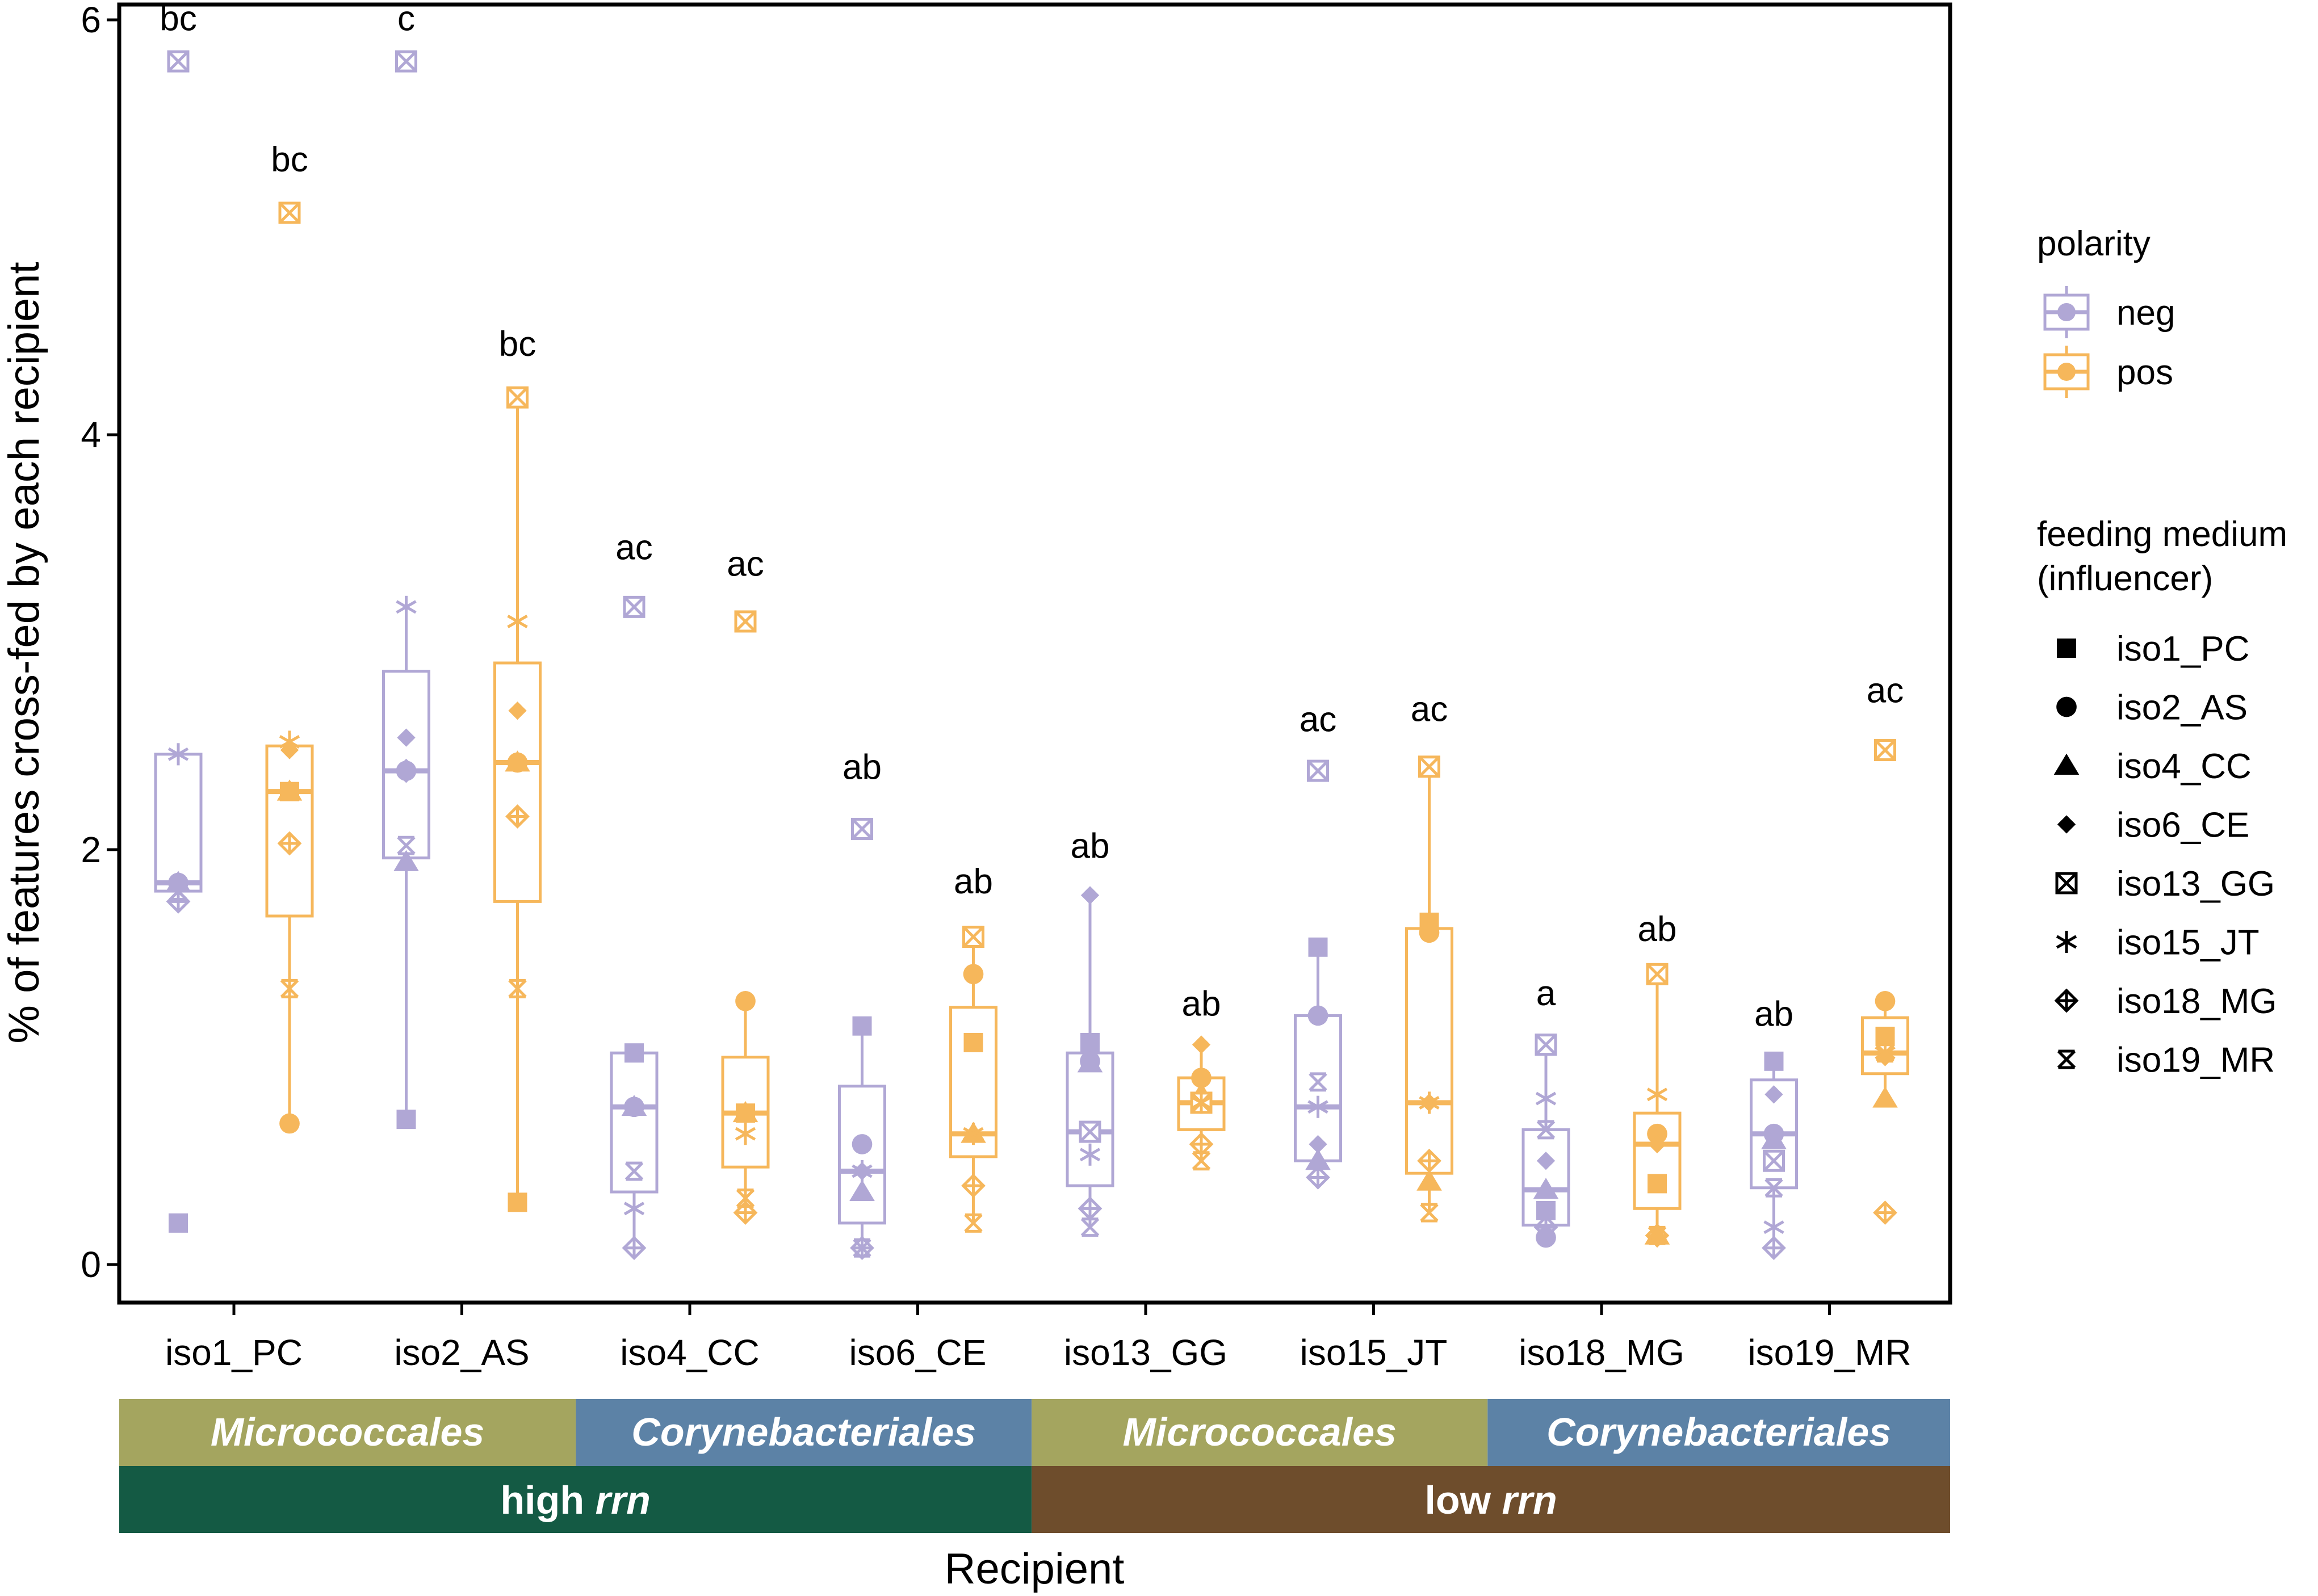 Image resolution: width=2318 pixels, height=1596 pixels. Describe the element at coordinates (1090, 1062) in the screenshot. I see `point-neg-iso13_GG-iso4_CC` at that location.